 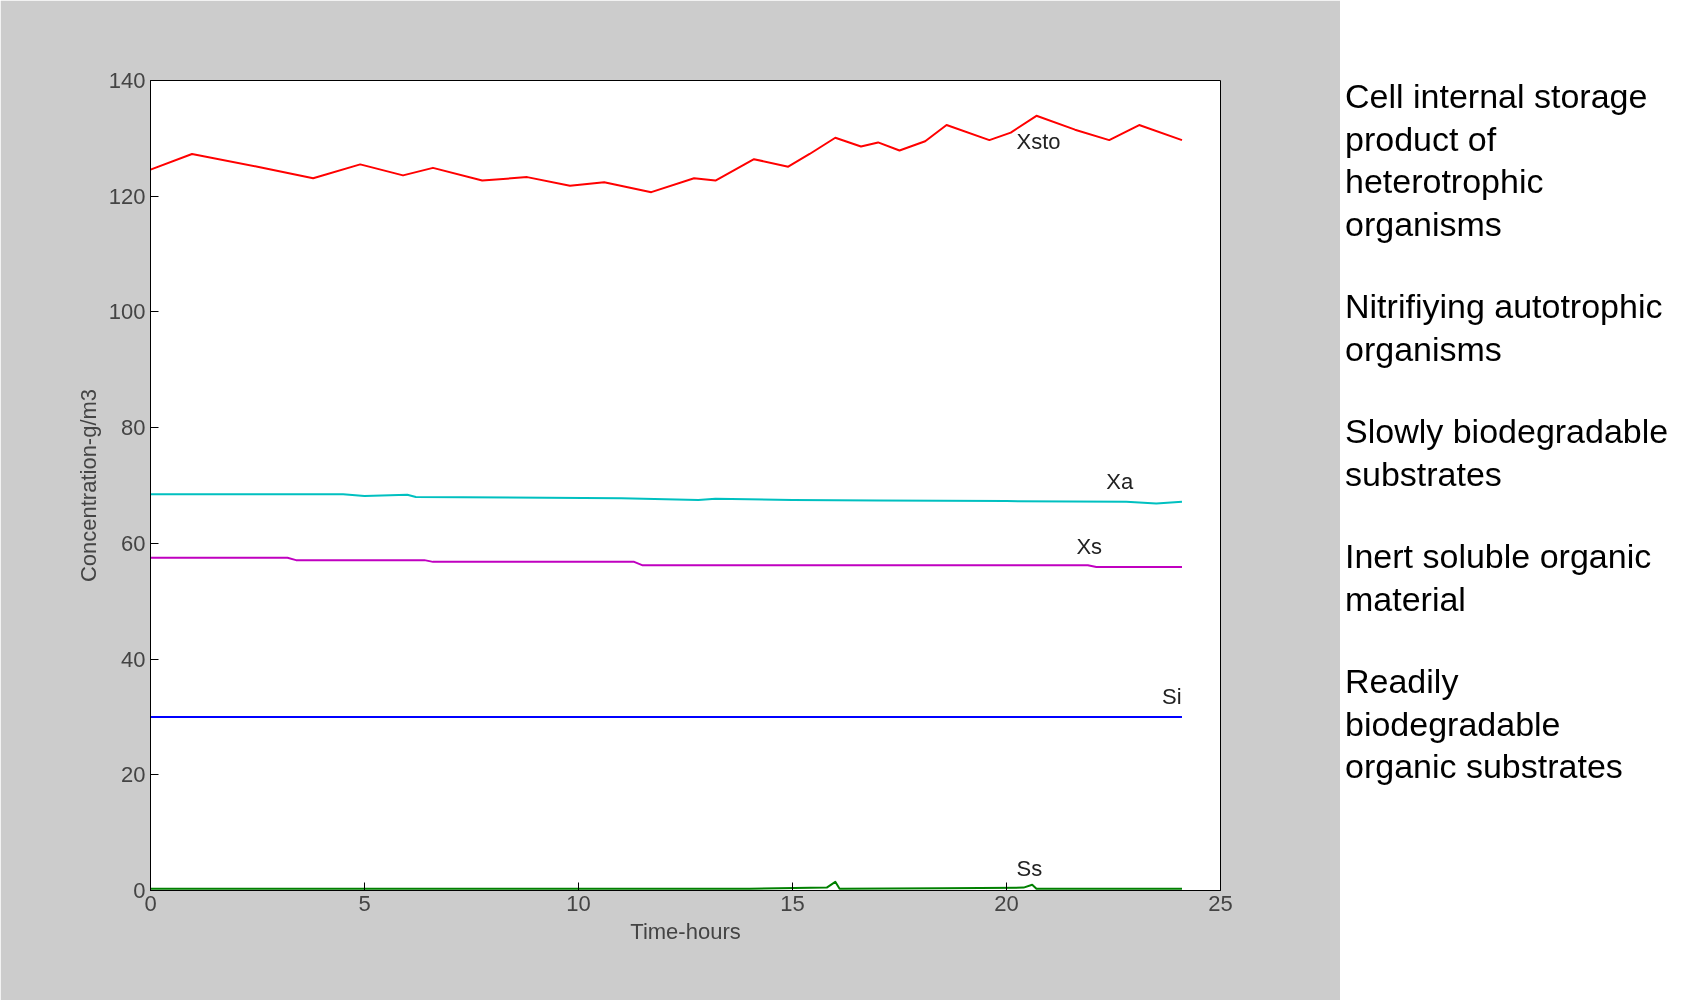 I want to click on series-label: Ss, so click(x=1029, y=868).